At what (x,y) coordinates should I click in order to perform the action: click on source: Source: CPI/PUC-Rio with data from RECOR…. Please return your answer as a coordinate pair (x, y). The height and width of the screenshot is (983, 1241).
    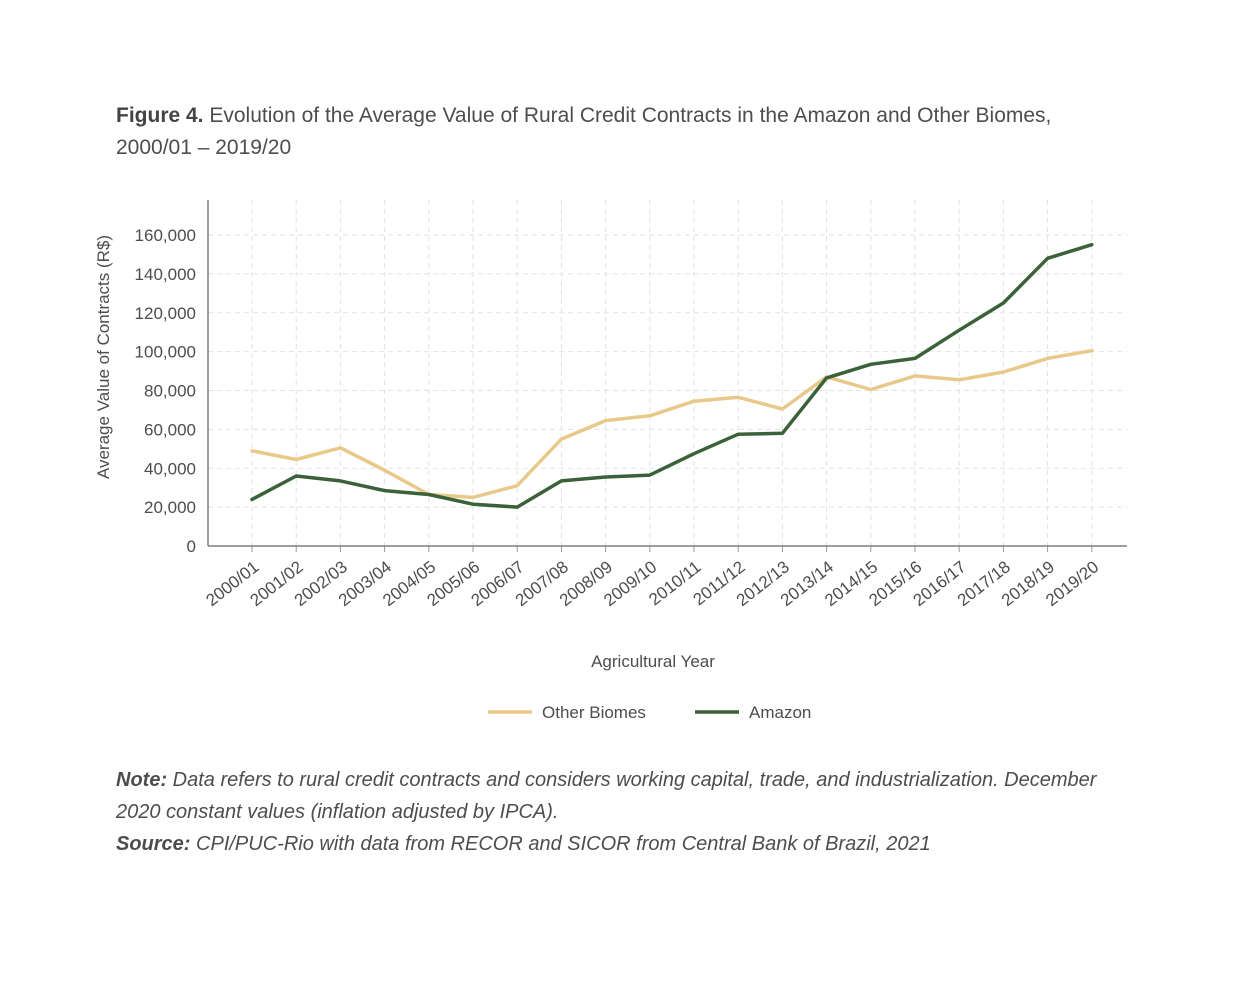
    Looking at the image, I should click on (621, 844).